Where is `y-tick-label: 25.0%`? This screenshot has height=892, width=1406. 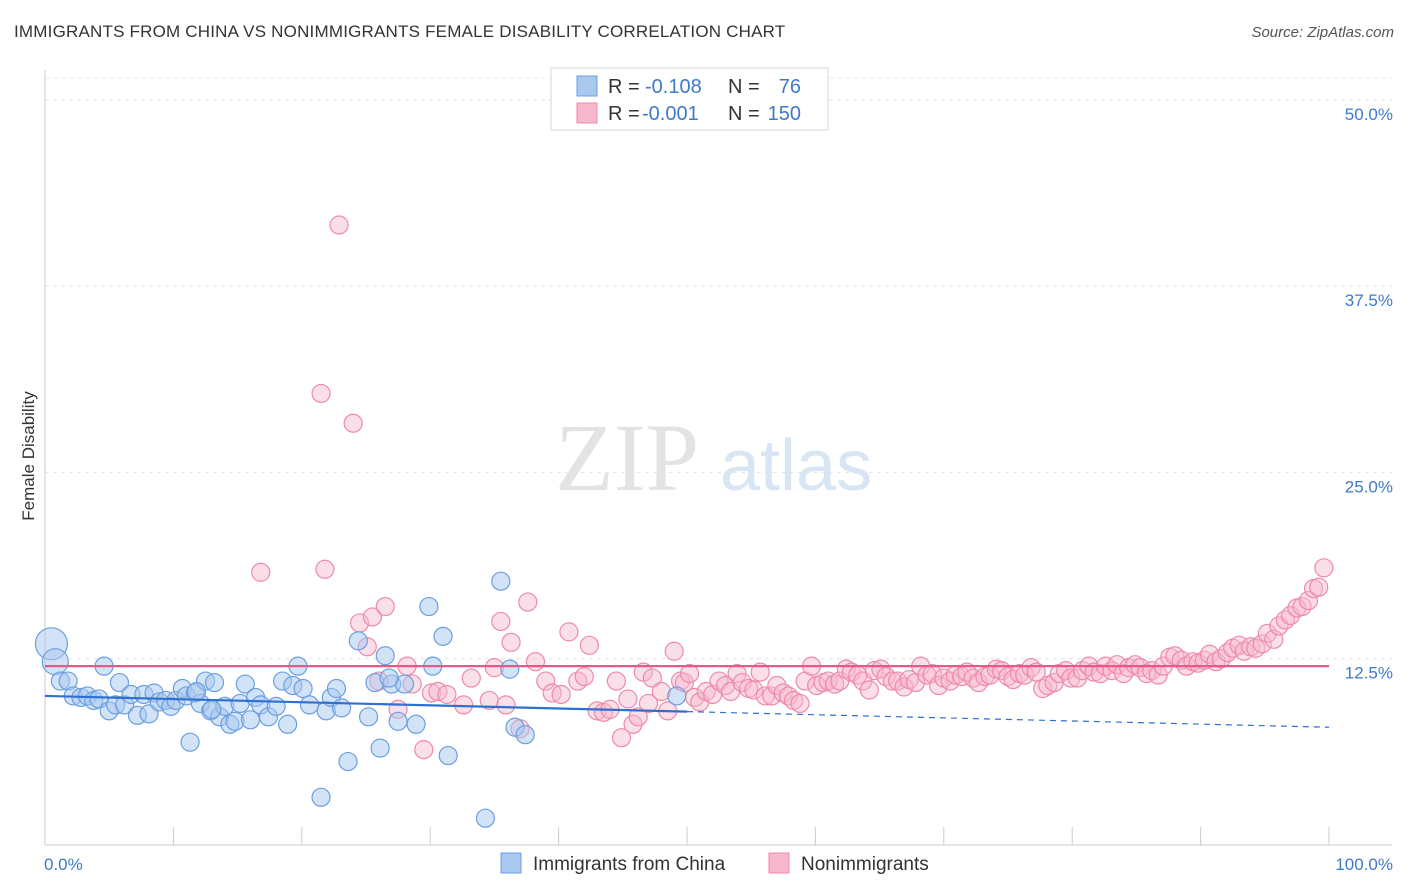 y-tick-label: 25.0% is located at coordinates (1369, 486).